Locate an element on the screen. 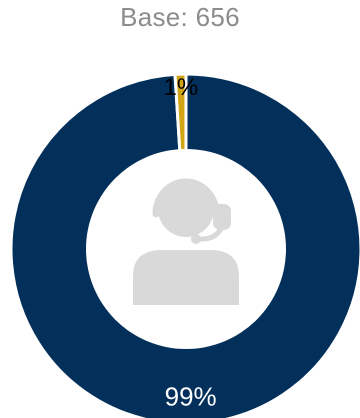  customer-support-headset-icon is located at coordinates (186, 241).